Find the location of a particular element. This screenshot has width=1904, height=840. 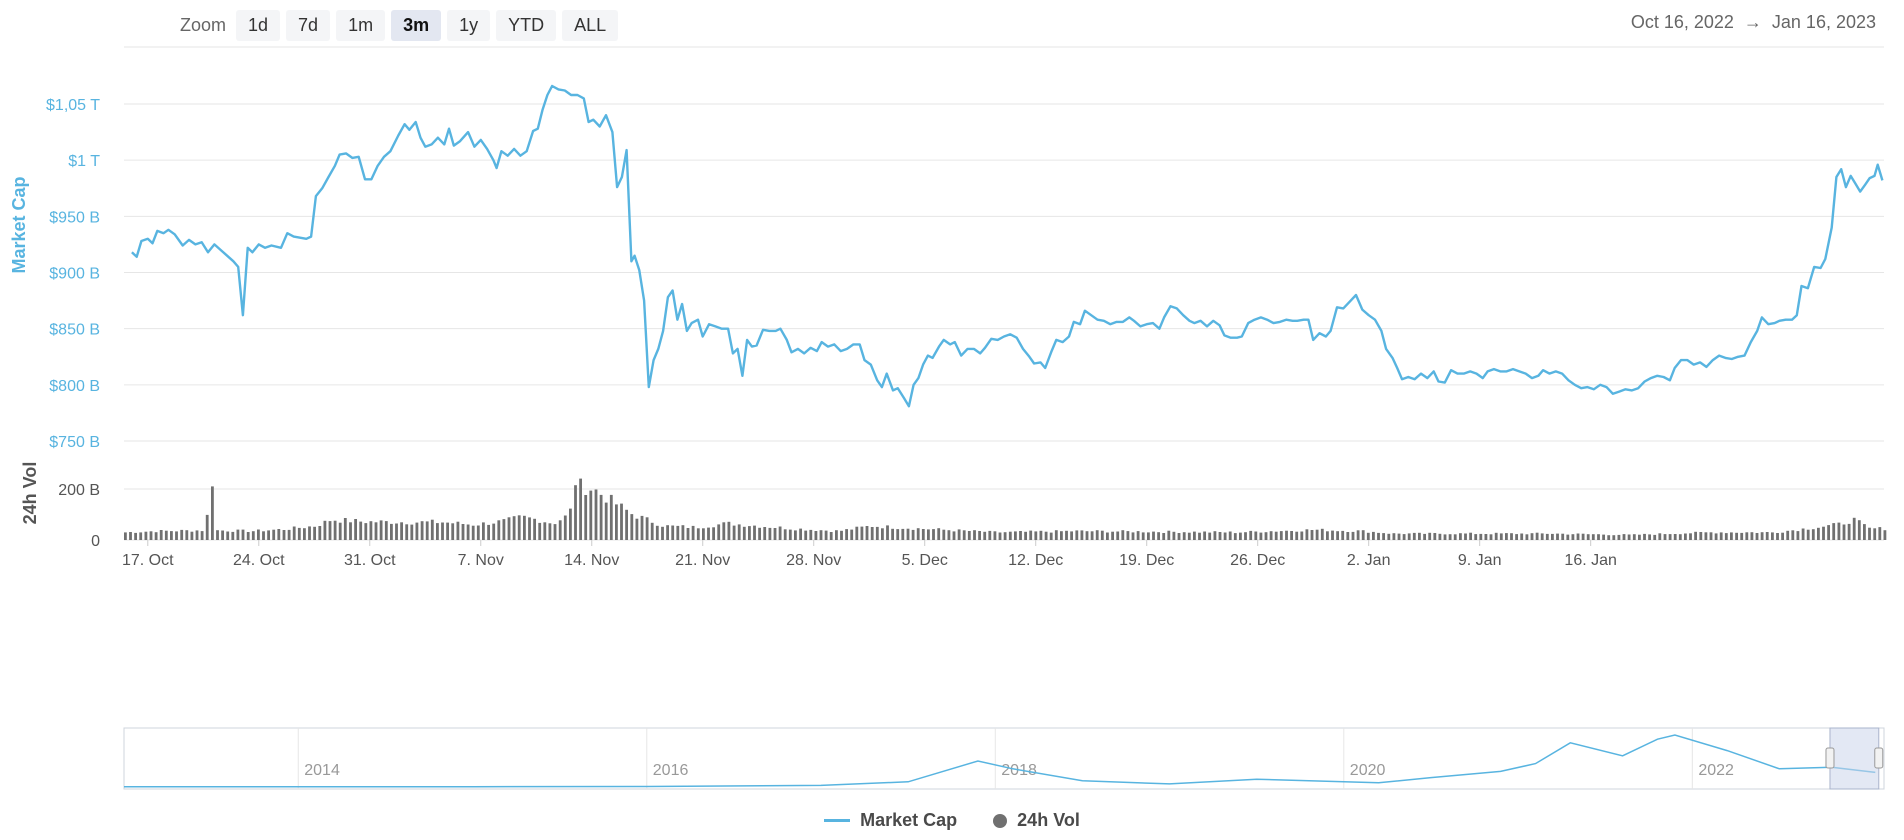

zoom-1m-button: 1m is located at coordinates (361, 25).